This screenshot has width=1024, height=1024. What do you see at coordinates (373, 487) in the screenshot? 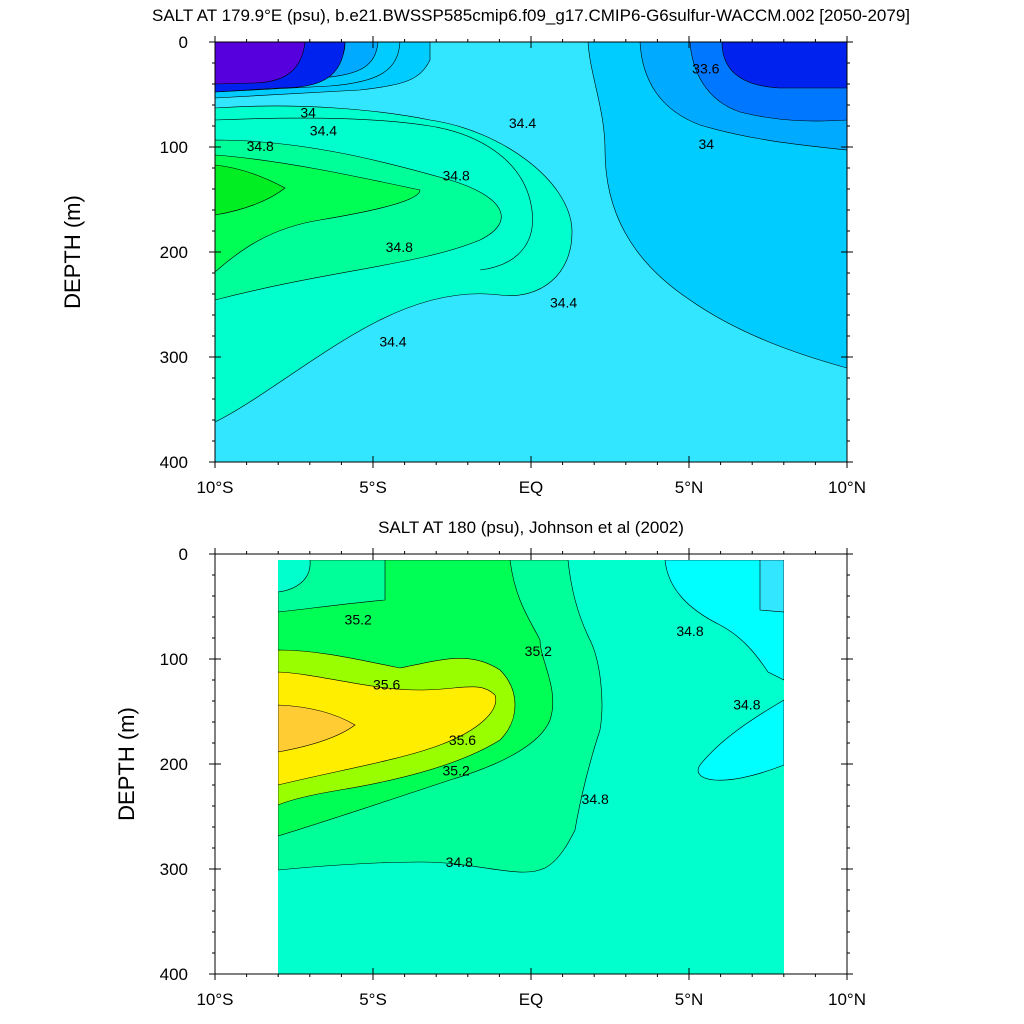
I see `panel1-x-tick-label-1: 5°S` at bounding box center [373, 487].